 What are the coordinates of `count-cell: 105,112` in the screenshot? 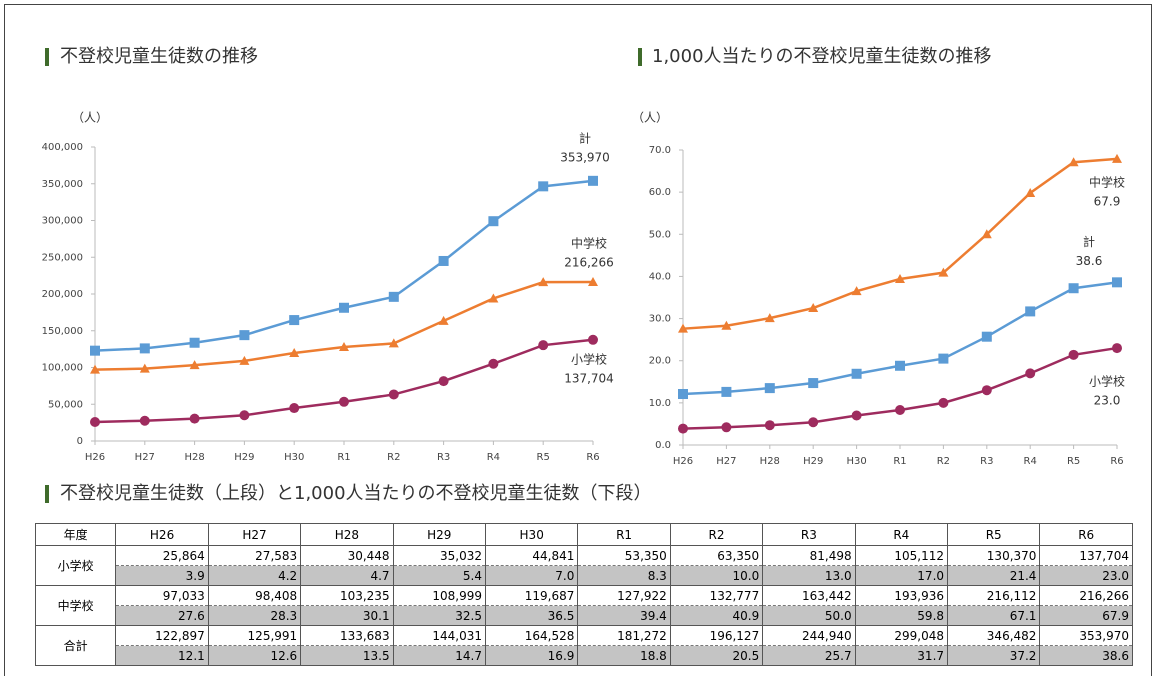 It's located at (901, 555).